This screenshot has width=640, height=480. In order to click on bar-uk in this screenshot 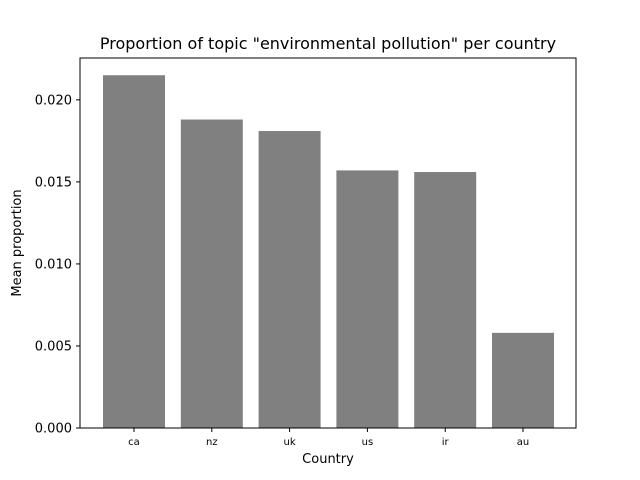, I will do `click(289, 279)`.